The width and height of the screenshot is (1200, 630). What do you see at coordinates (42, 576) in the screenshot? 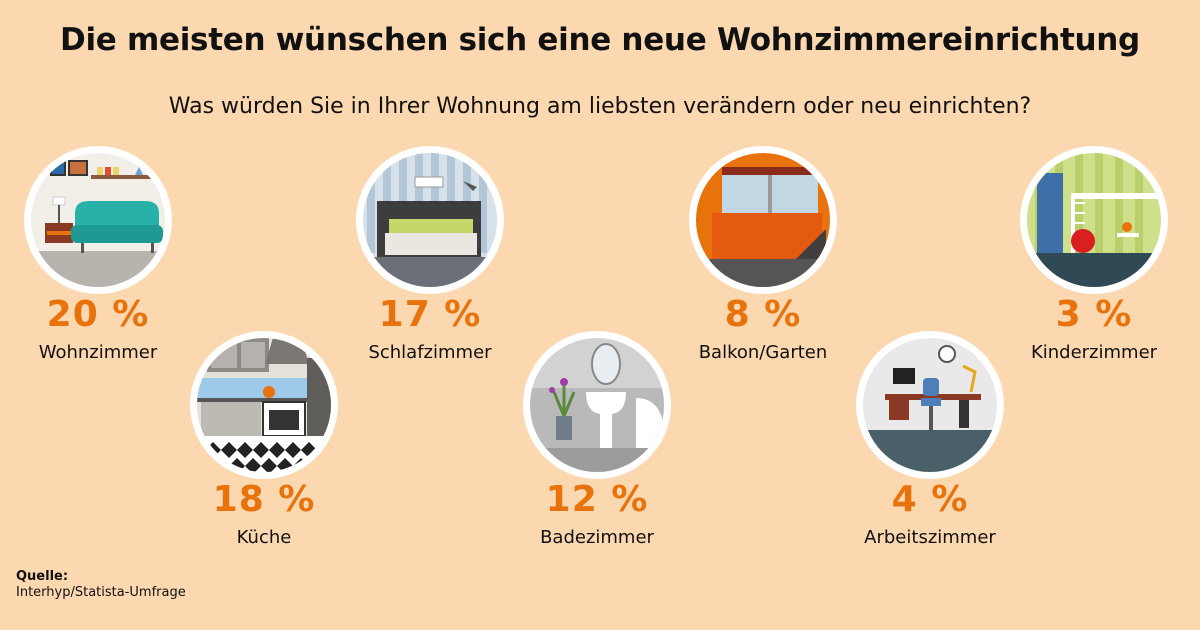
I see `source-heading: Quelle:` at bounding box center [42, 576].